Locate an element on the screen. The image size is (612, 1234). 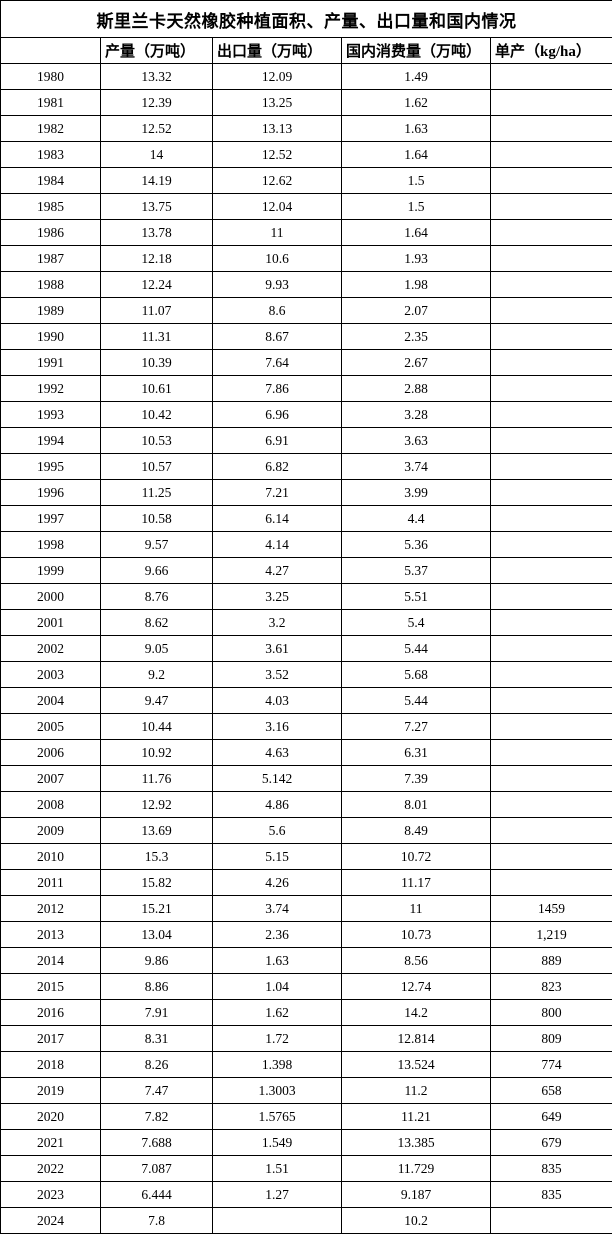
column-header-export: 出口量（万吨） is located at coordinates (277, 50).